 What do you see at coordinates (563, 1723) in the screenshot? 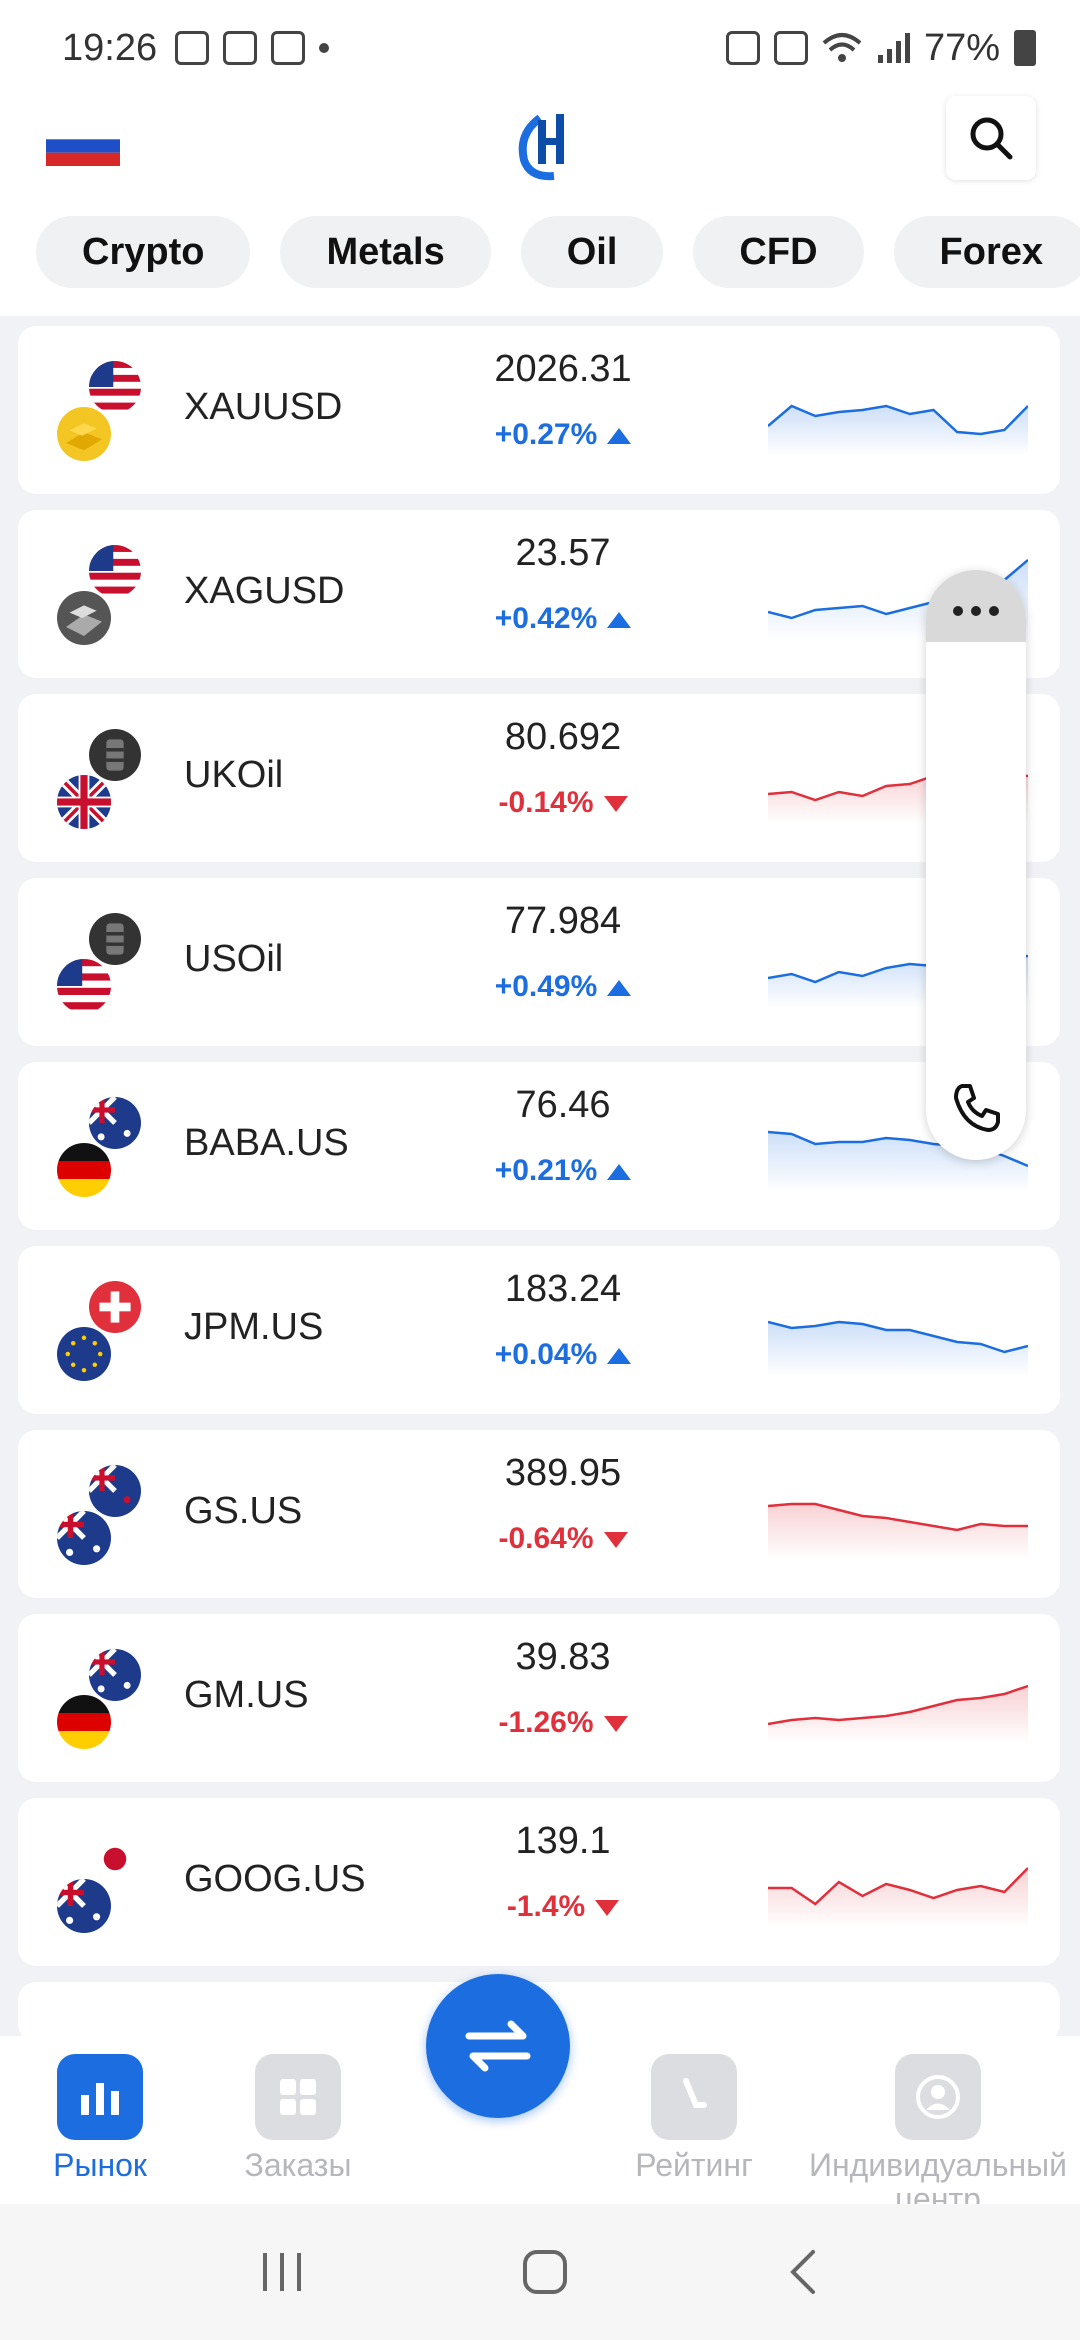
I see `instrument-change: -1.26%` at bounding box center [563, 1723].